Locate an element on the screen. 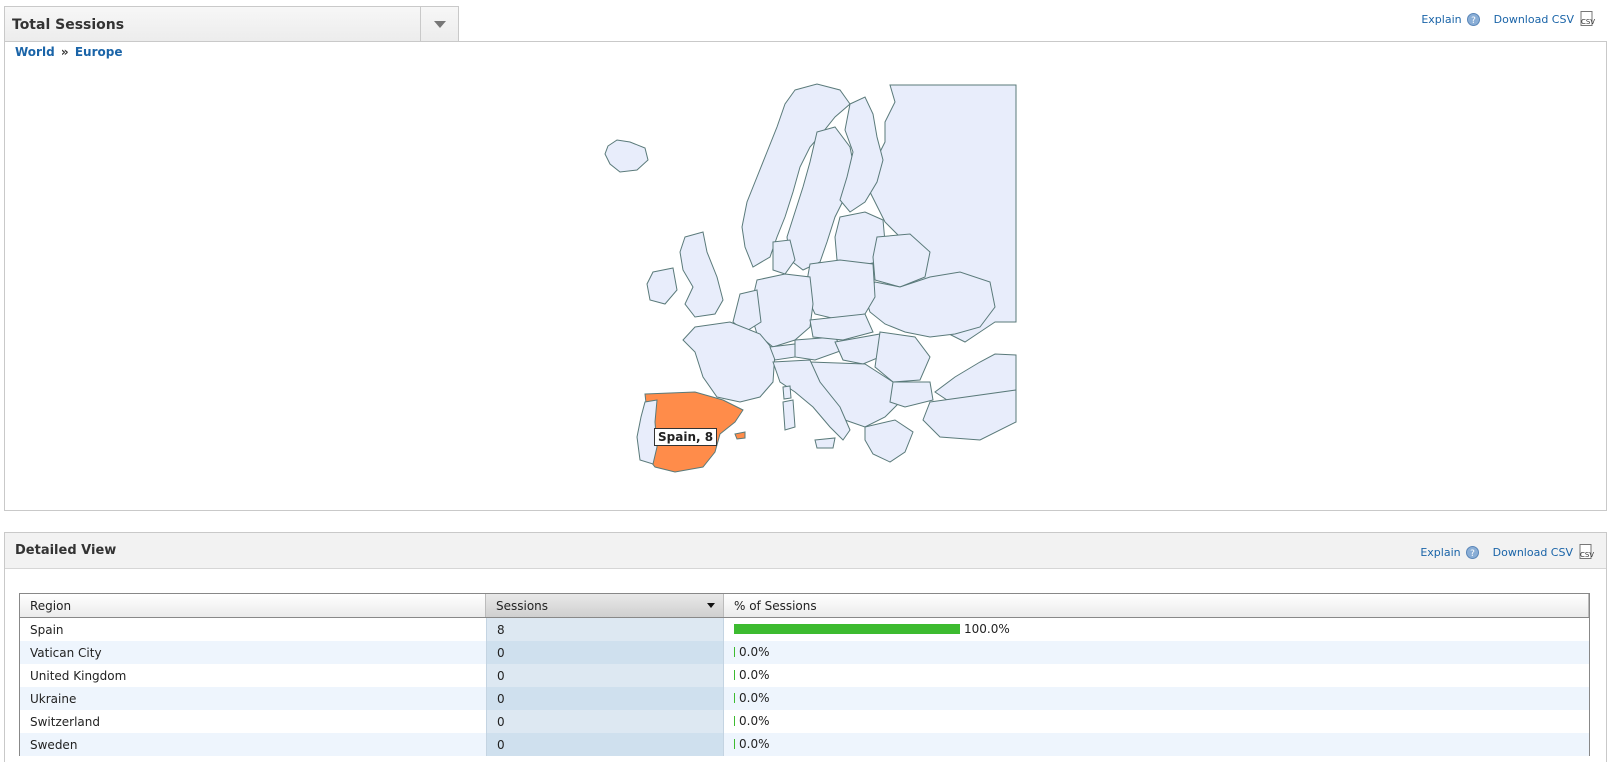 The height and width of the screenshot is (762, 1611). table-row: Ukraine 0 0.0% is located at coordinates (804, 698).